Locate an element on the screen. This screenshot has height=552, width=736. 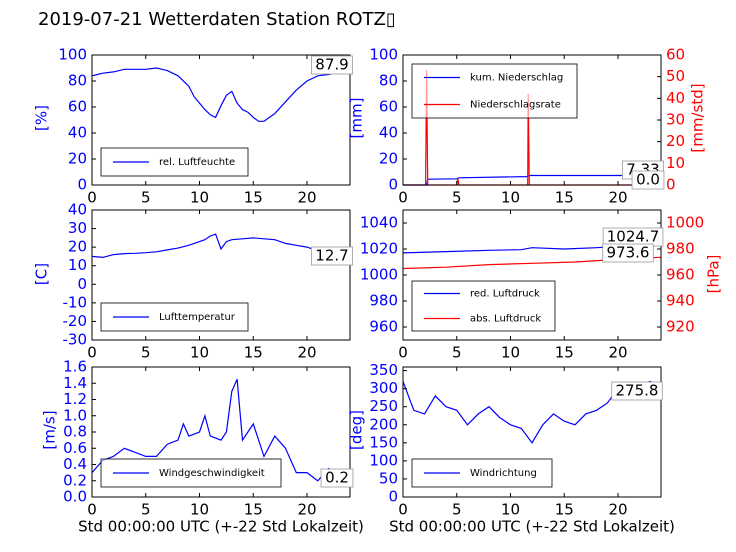
precip-ytick-label: 60 is located at coordinates (388, 107).